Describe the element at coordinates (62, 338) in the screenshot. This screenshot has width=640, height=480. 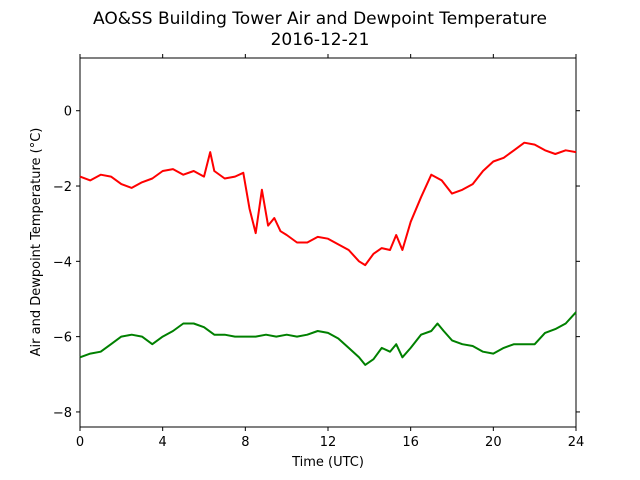
I see `y-tick-label: −6` at that location.